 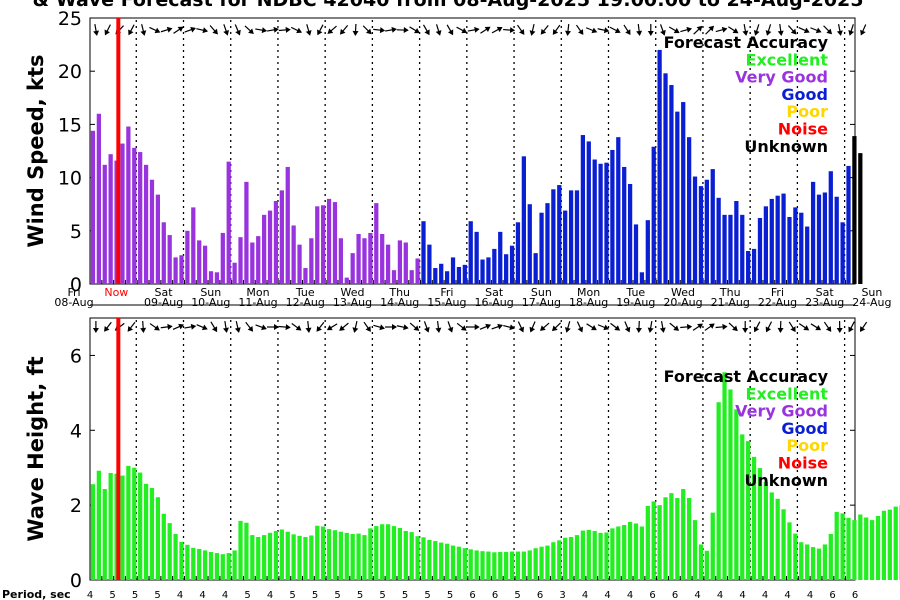 I want to click on day-name-label: Tue, so click(x=635, y=292).